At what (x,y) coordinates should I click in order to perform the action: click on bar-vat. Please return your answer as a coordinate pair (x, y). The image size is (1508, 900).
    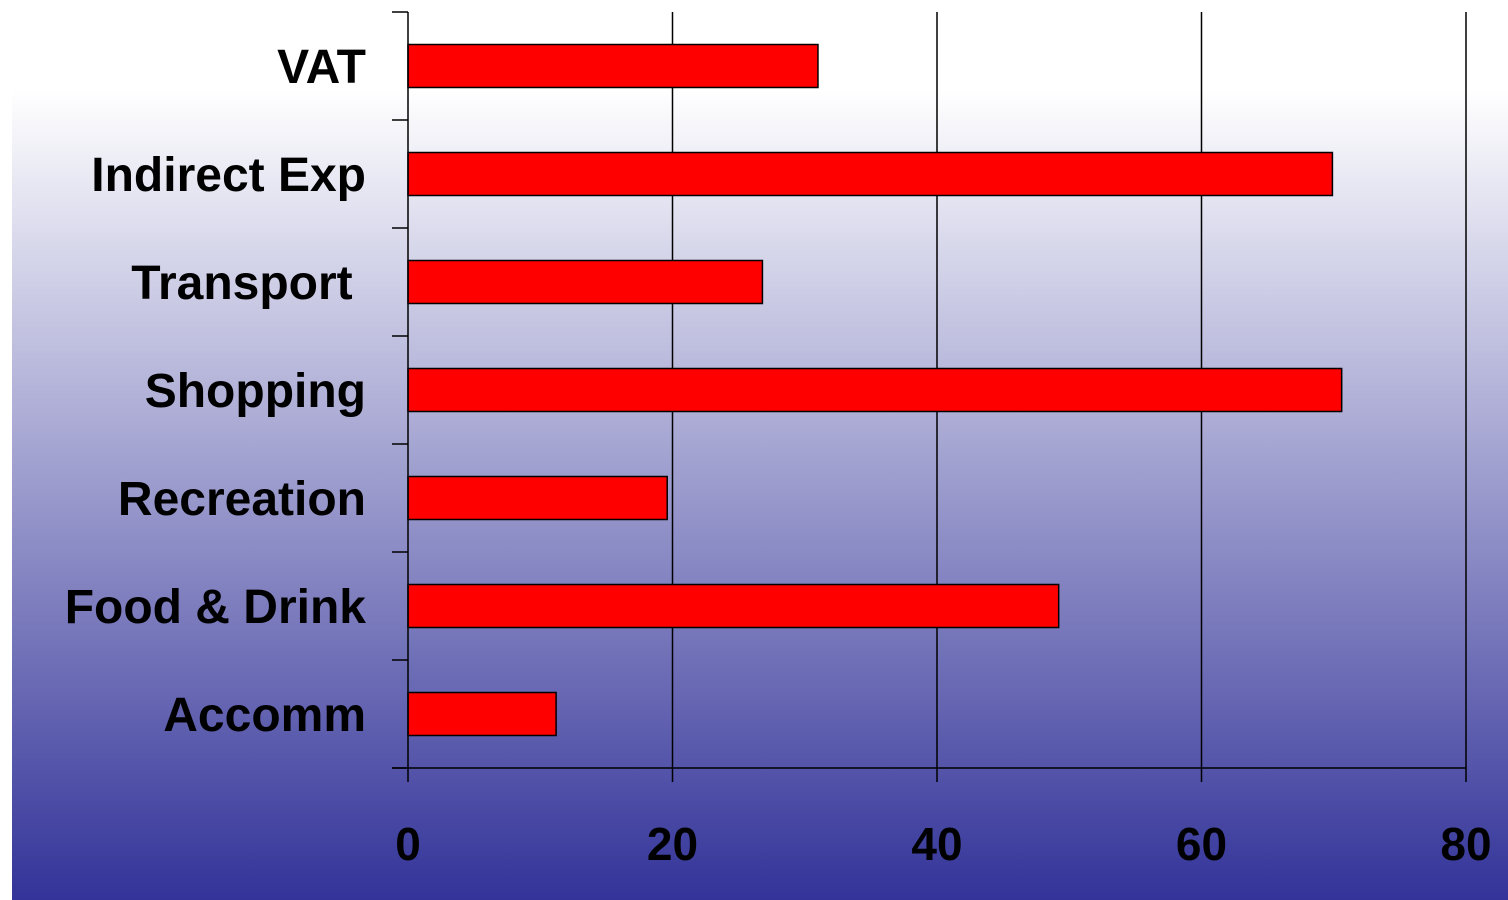
    Looking at the image, I should click on (613, 66).